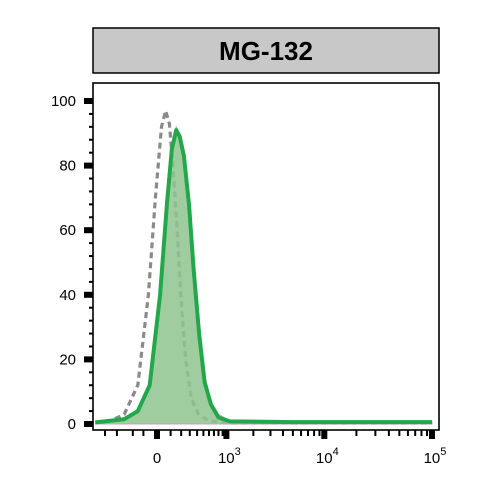 Image resolution: width=490 pixels, height=490 pixels. What do you see at coordinates (67, 166) in the screenshot?
I see `y-tick-label: 80` at bounding box center [67, 166].